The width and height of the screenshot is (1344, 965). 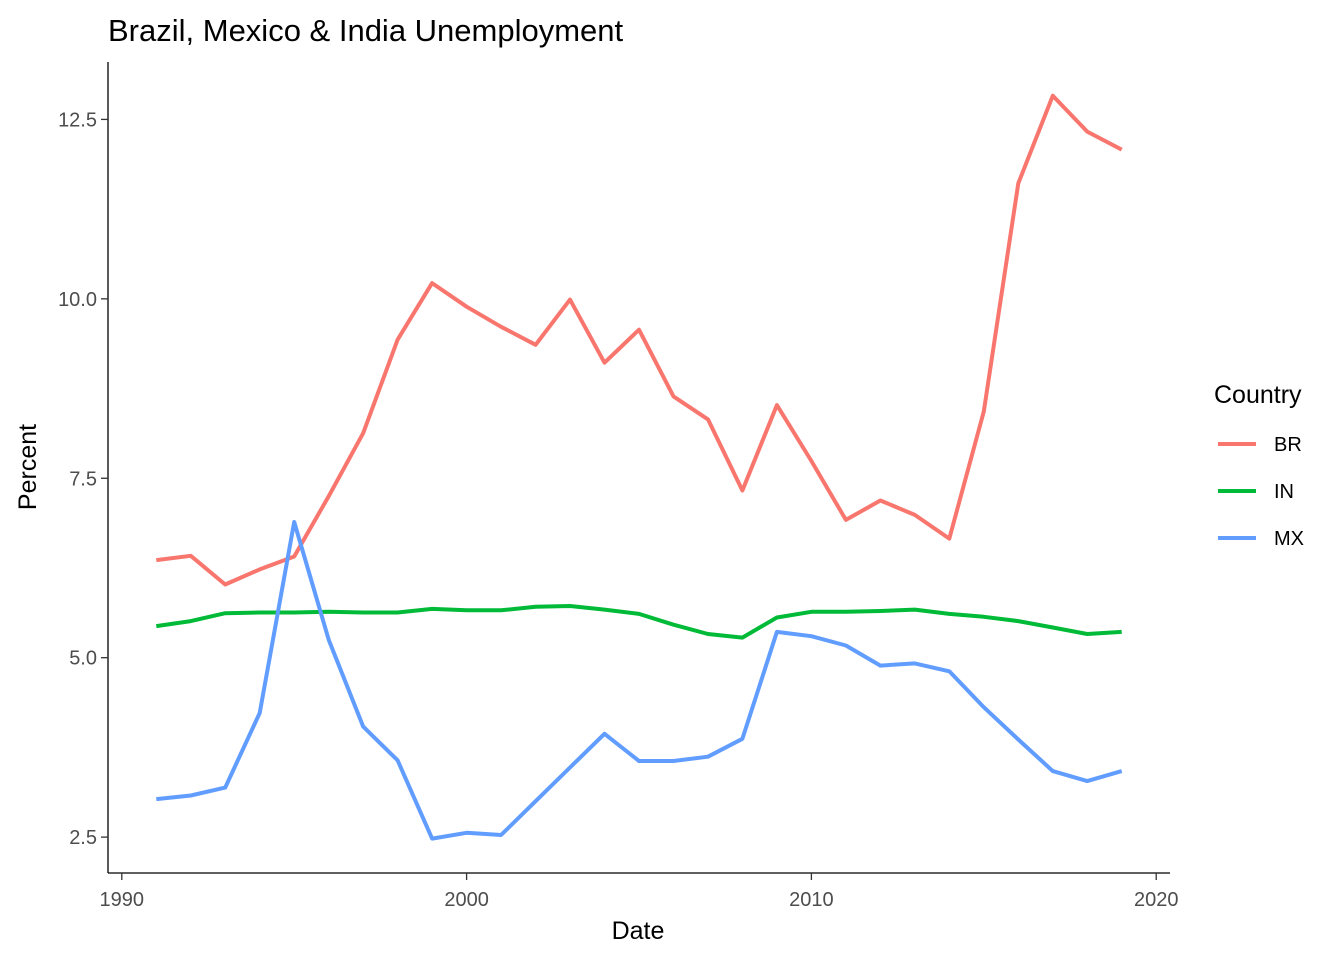 What do you see at coordinates (1288, 445) in the screenshot?
I see `legend-label-br: BR` at bounding box center [1288, 445].